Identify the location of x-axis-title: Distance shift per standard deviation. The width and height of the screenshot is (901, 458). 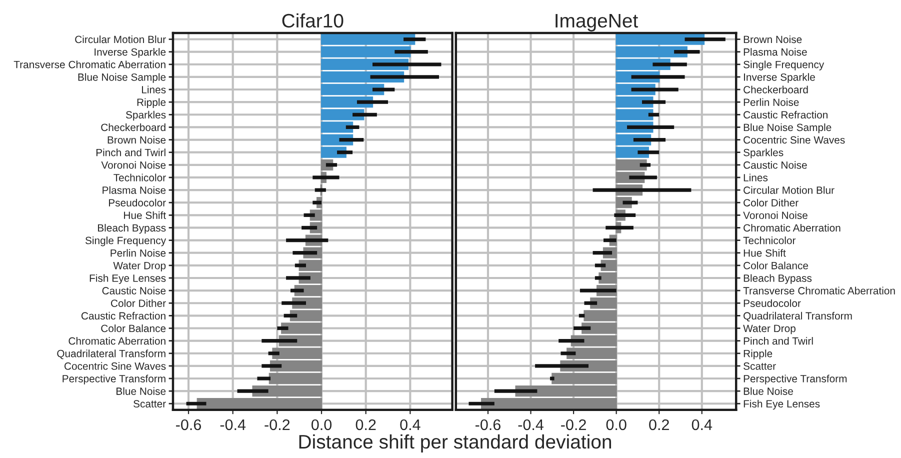
(455, 443).